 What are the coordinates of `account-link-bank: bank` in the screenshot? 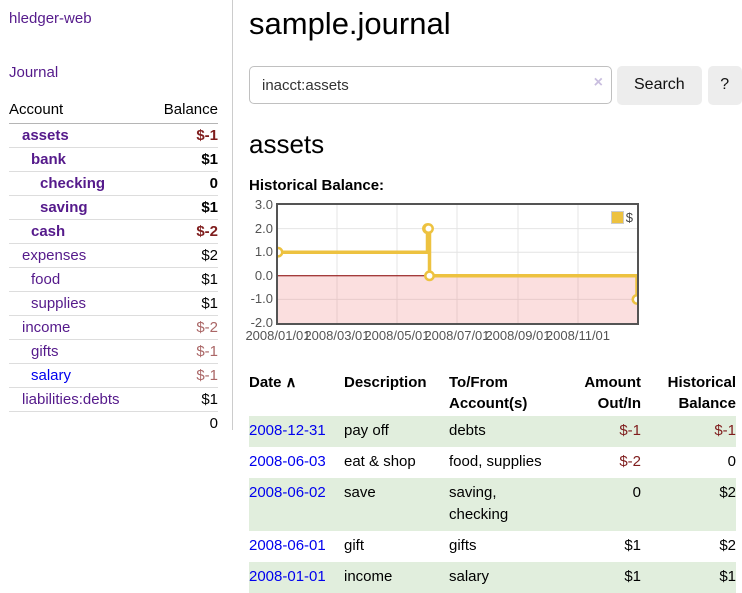 It's located at (49, 159).